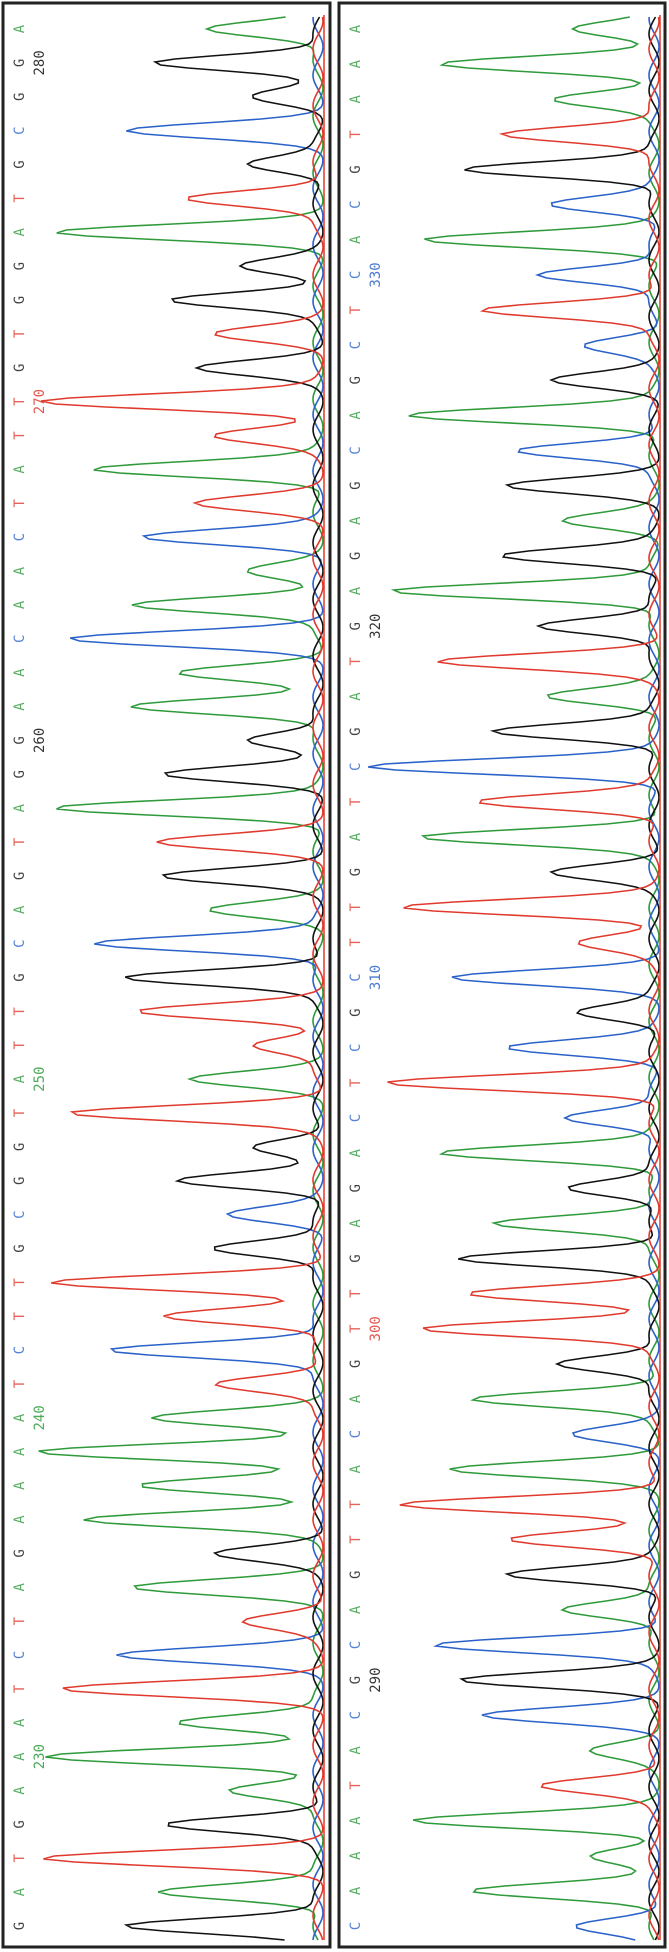 Image resolution: width=669 pixels, height=1952 pixels. I want to click on position-label: 290, so click(376, 1679).